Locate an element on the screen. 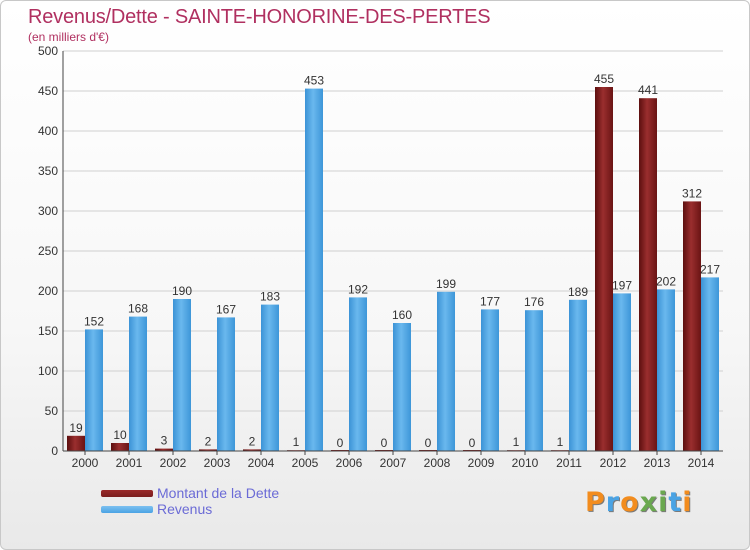  x-tick-label: 2007 is located at coordinates (393, 463).